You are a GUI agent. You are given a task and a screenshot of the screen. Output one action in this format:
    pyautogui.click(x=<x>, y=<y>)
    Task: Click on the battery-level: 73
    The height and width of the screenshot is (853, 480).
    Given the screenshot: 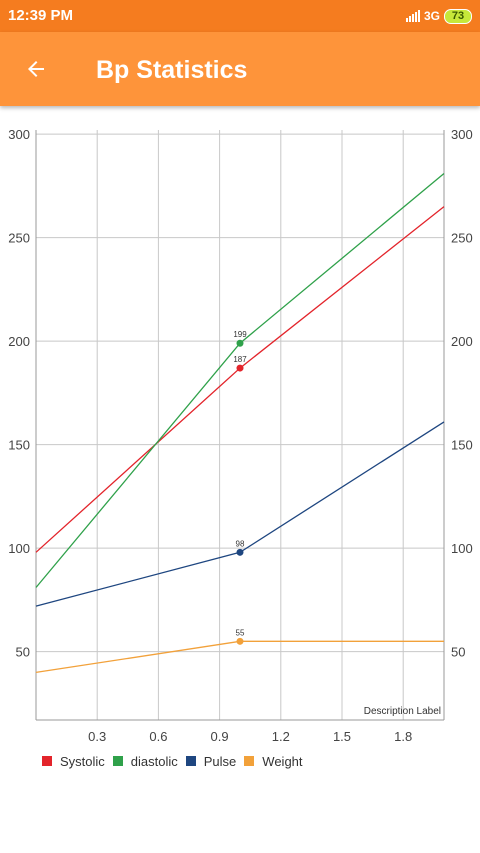 What is the action you would take?
    pyautogui.click(x=458, y=15)
    